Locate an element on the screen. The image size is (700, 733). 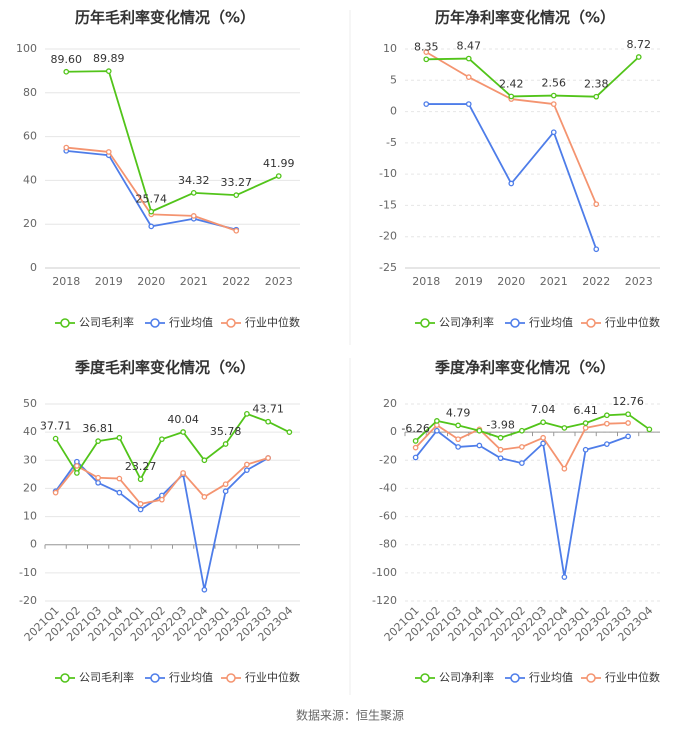
legend-label: 公司毛利率 is located at coordinates (106, 677).